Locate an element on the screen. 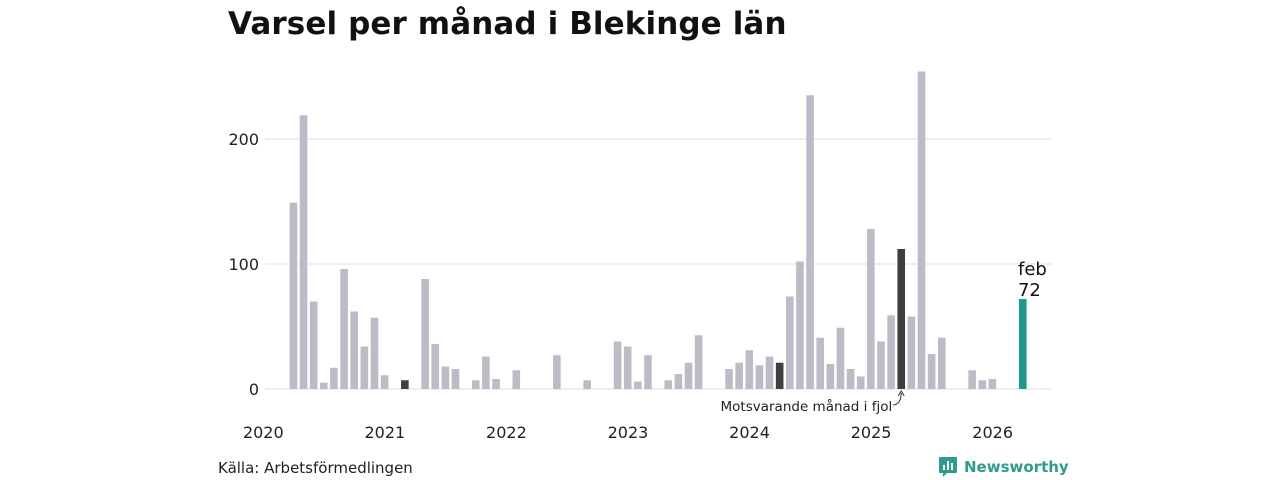 This screenshot has width=1280, height=480. x-tick-label: 2023 is located at coordinates (628, 432).